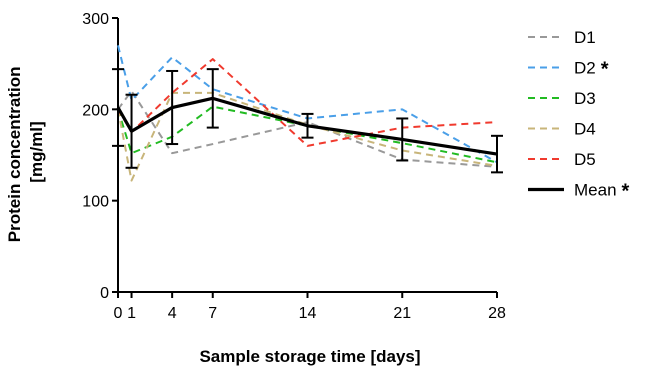  Describe the element at coordinates (585, 37) in the screenshot. I see `legend-label-d1: D1` at that location.